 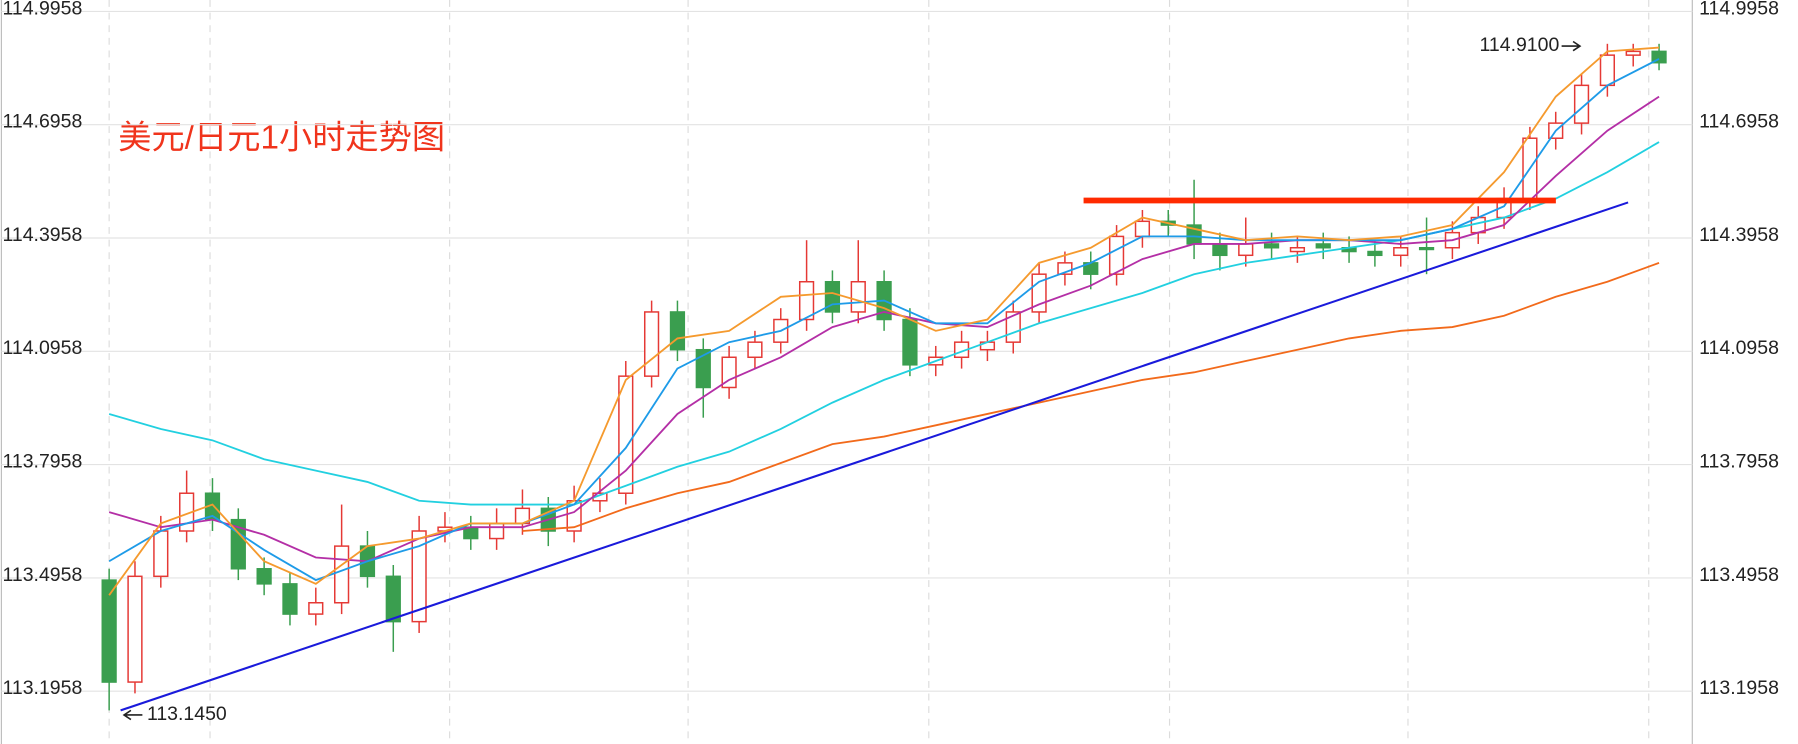 What do you see at coordinates (1739, 688) in the screenshot?
I see `y-tick-label-right: 113.1958` at bounding box center [1739, 688].